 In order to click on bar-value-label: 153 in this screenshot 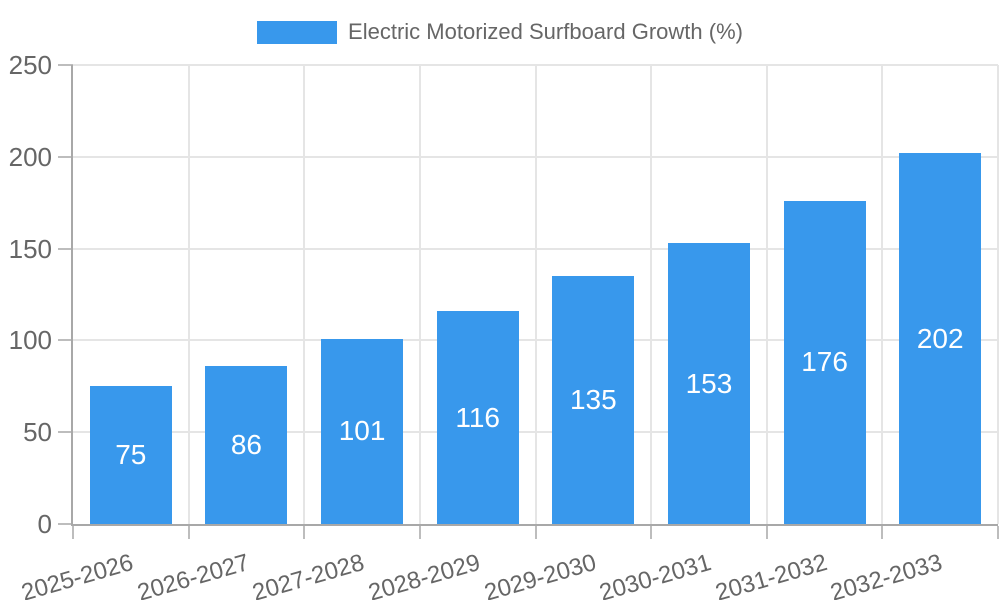, I will do `click(709, 383)`.